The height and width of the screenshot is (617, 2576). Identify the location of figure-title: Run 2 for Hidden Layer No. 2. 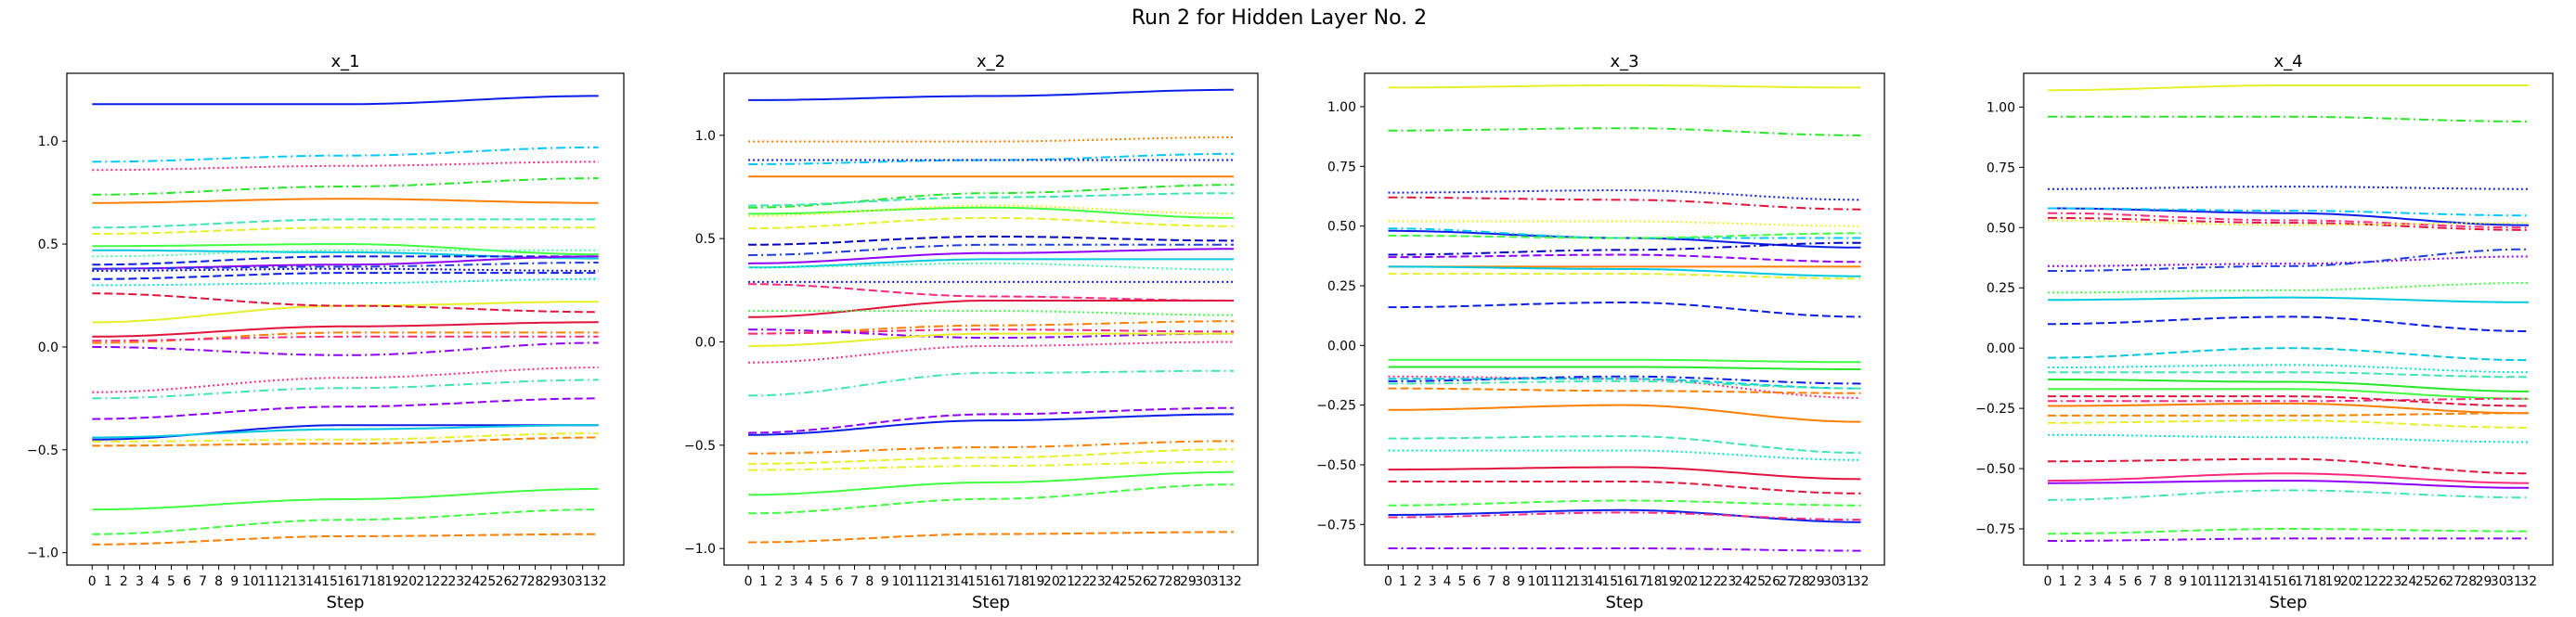
(1279, 18).